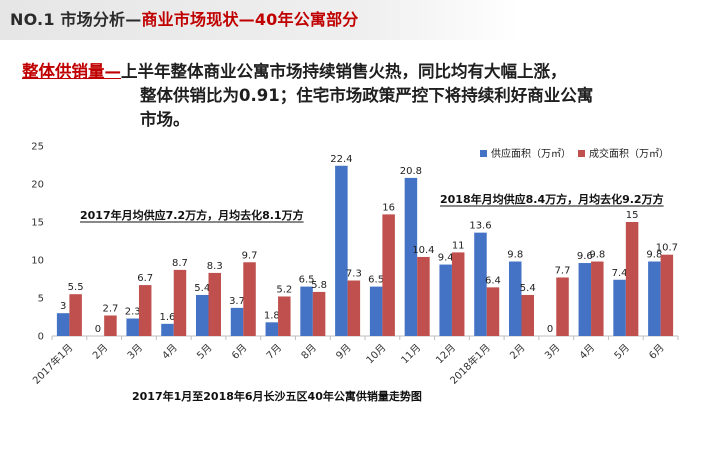 Image resolution: width=720 pixels, height=454 pixels. Describe the element at coordinates (76, 287) in the screenshot. I see `sold-value-label: 5.5` at that location.